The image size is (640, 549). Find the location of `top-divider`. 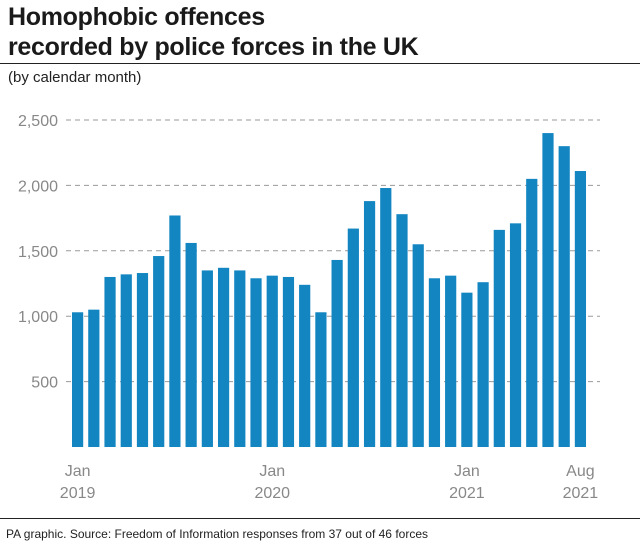

top-divider is located at coordinates (320, 63).